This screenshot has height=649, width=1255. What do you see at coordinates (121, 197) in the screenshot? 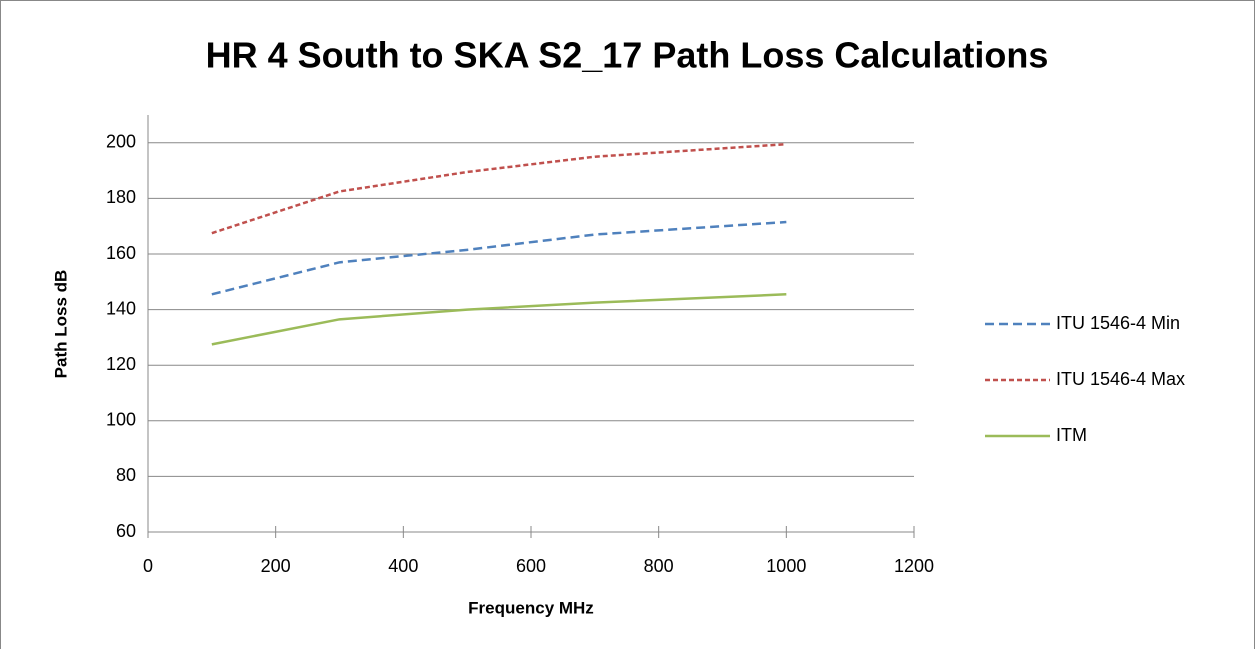
I see `y-tick-label: 180` at bounding box center [121, 197].